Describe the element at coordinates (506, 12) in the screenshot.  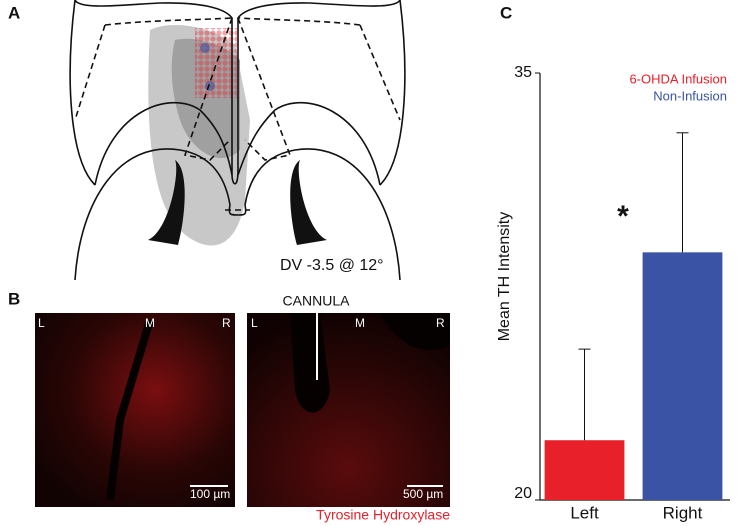
I see `panel-label: C` at that location.